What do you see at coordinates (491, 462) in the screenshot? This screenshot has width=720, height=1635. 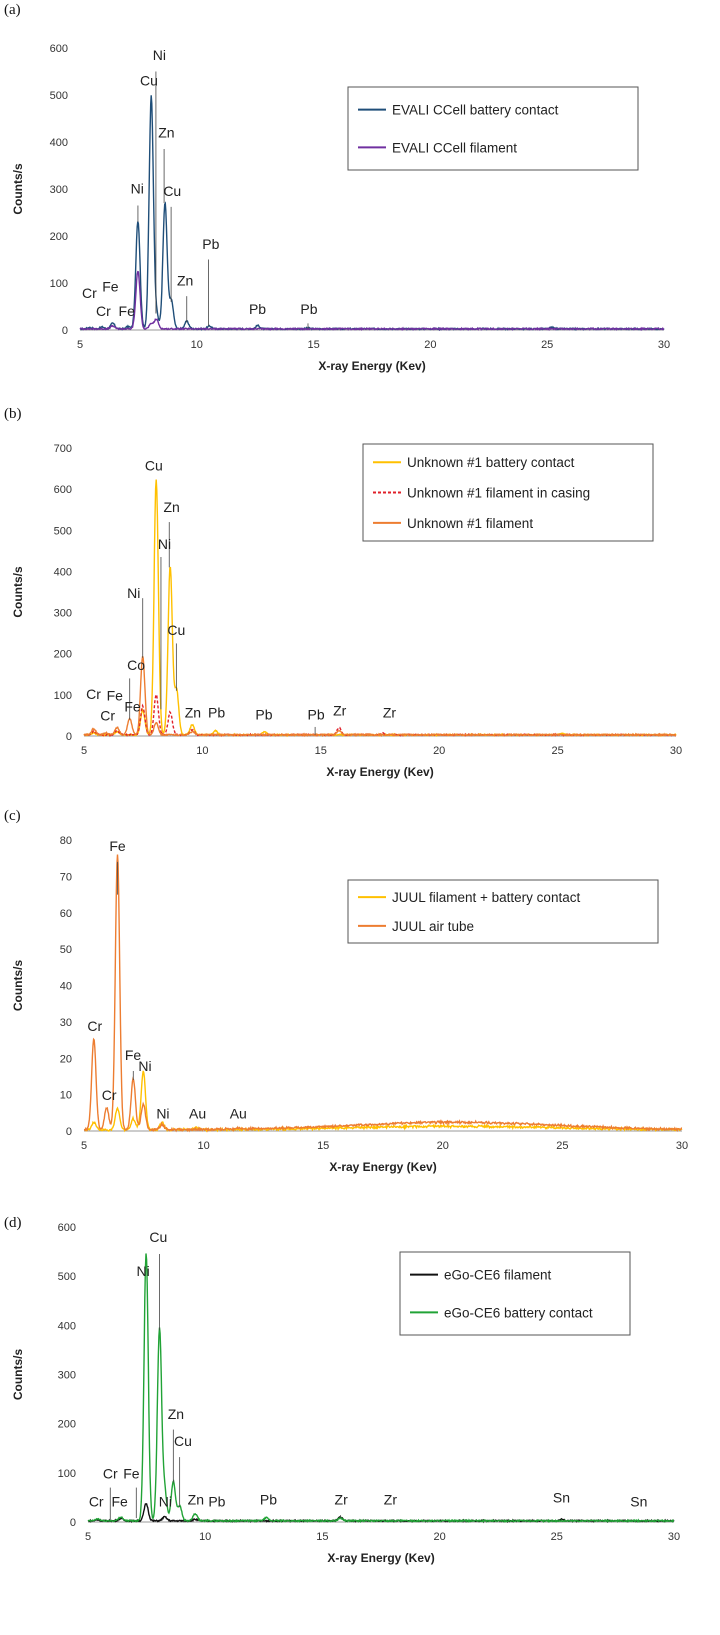 I see `legend-label: Unknown #1 battery contact` at bounding box center [491, 462].